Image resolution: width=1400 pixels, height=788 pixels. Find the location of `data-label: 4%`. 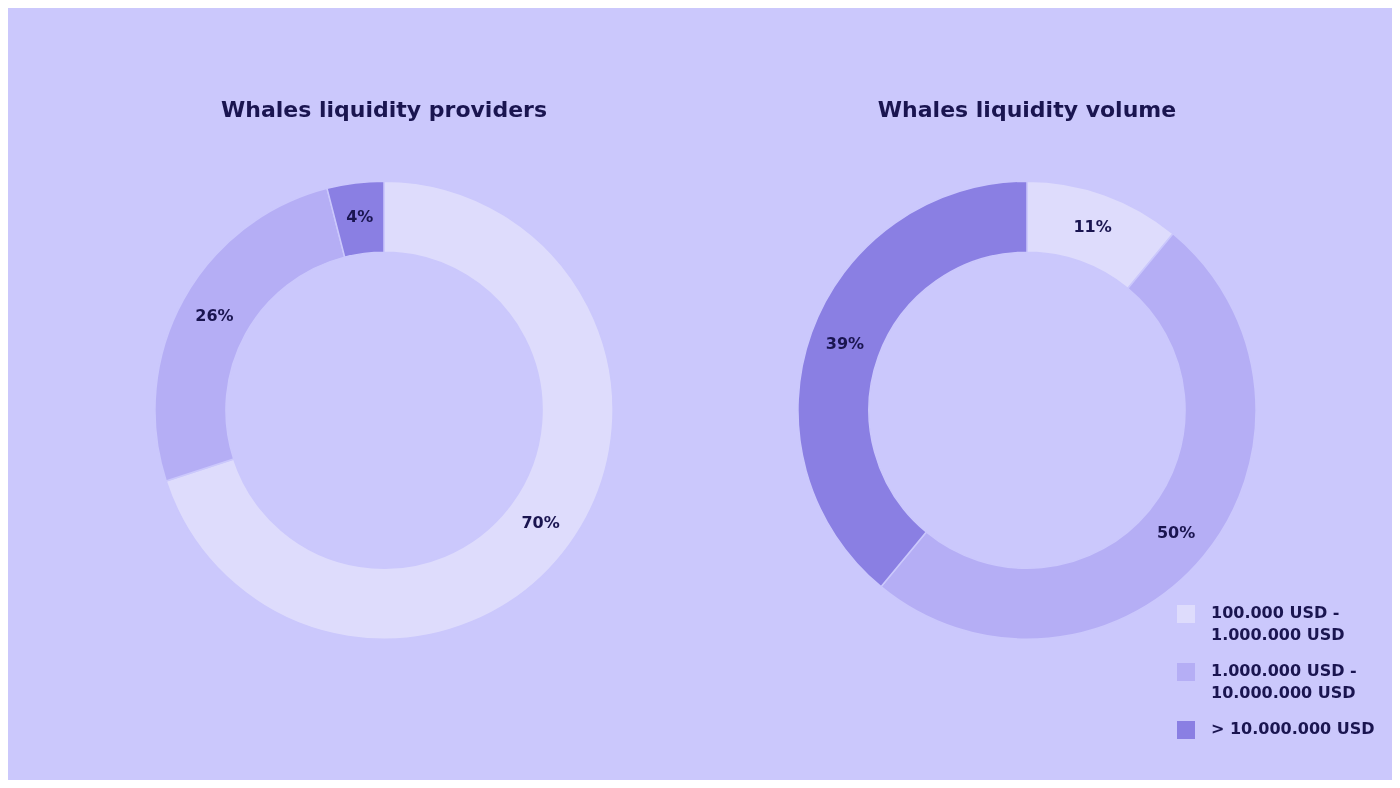

data-label: 4% is located at coordinates (360, 217).